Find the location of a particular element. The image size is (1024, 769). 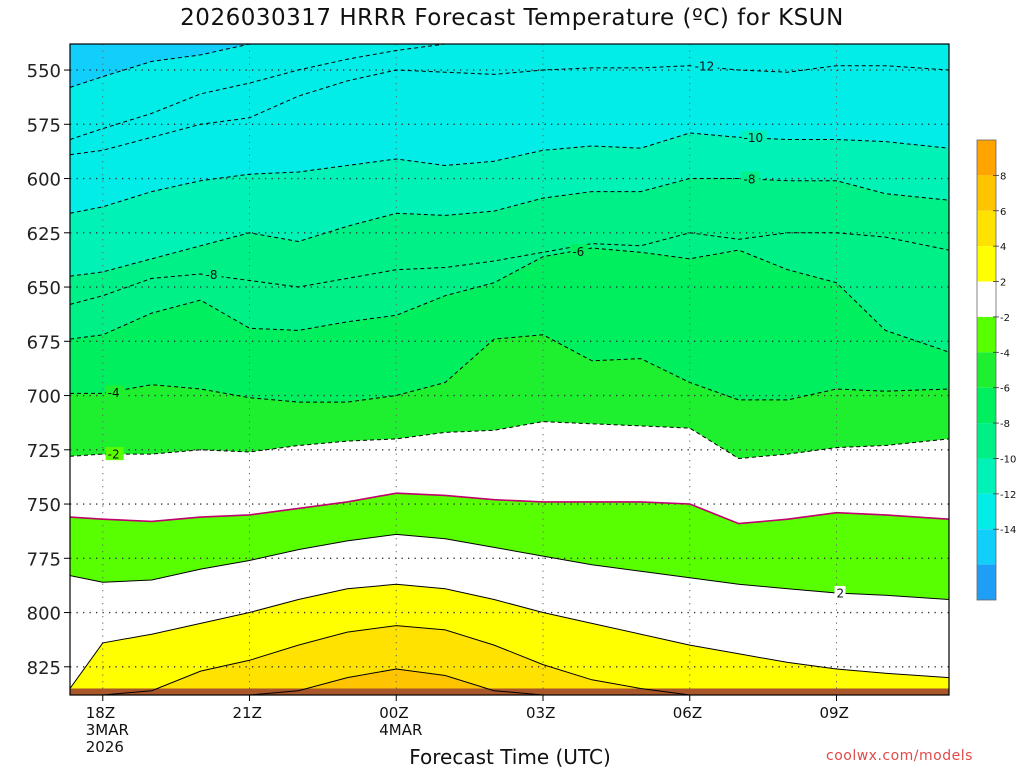

y-tick-label-750: 750 is located at coordinates (44, 505).